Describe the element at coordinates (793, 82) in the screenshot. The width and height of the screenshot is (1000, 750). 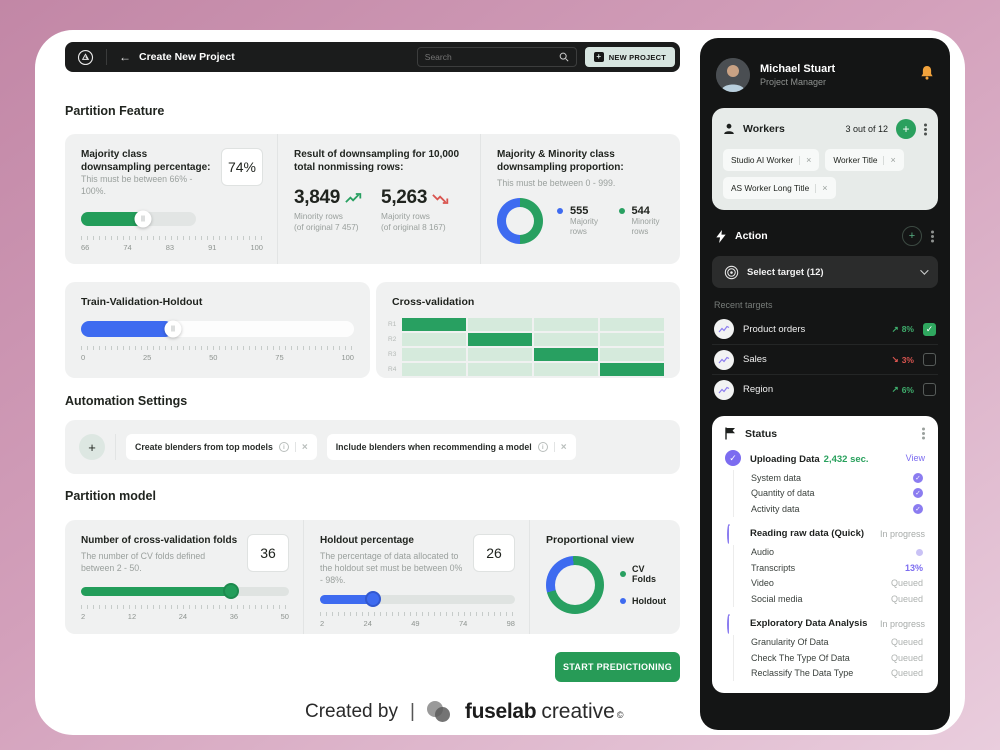
I see `profile-role: Project Manager` at that location.